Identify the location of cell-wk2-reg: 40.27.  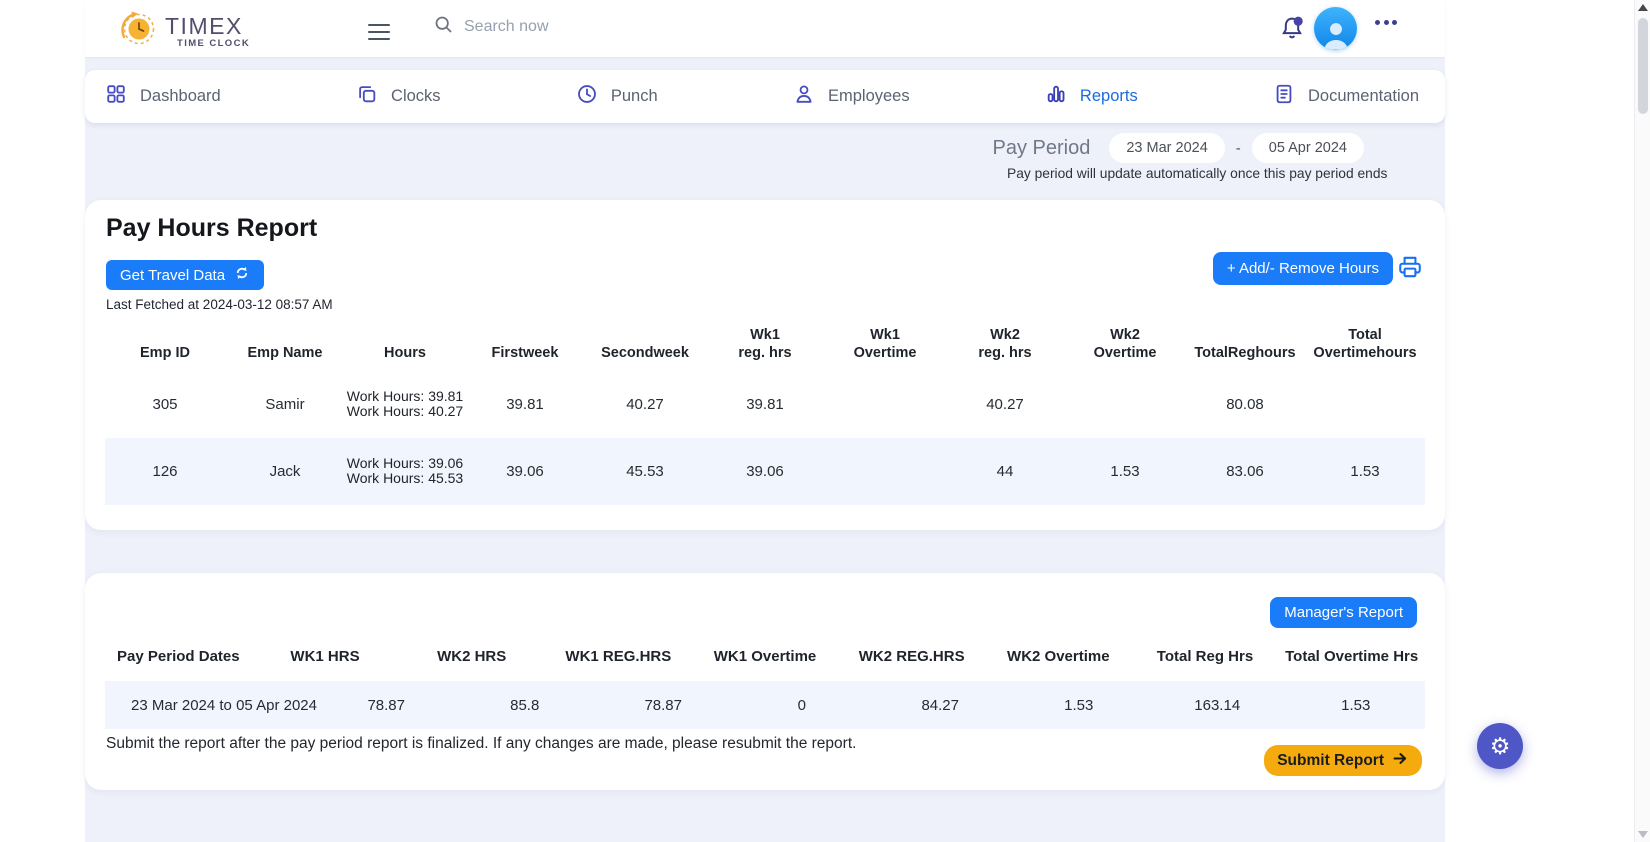
(1005, 404).